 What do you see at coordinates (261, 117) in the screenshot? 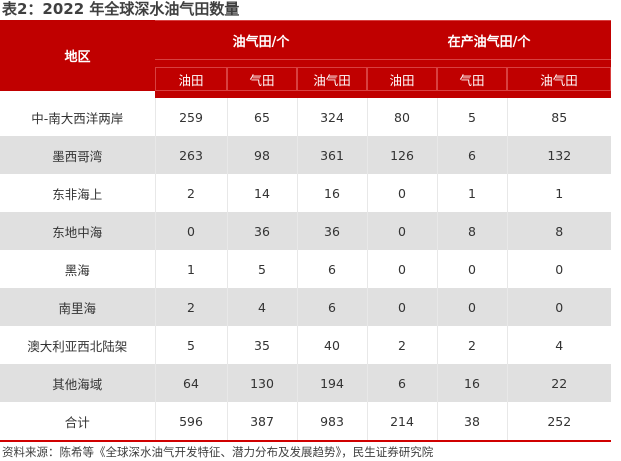
I see `value-cell: 65` at bounding box center [261, 117].